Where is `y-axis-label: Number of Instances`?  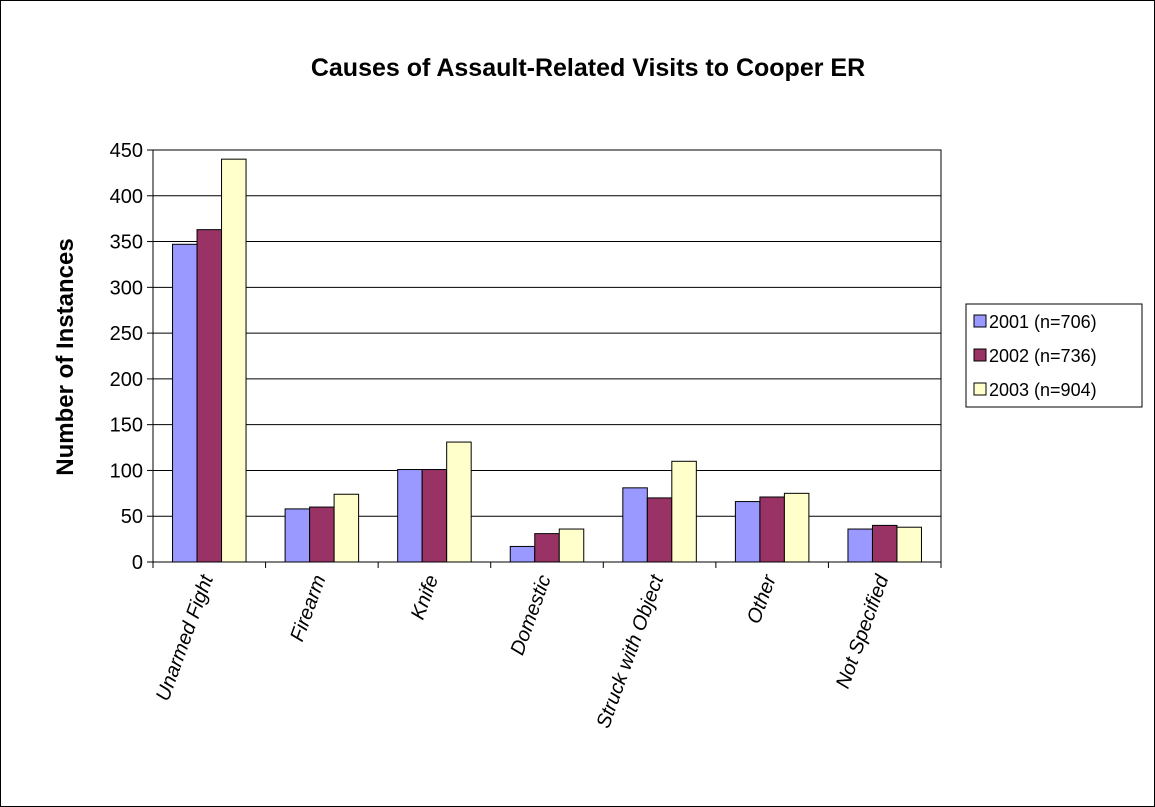
y-axis-label: Number of Instances is located at coordinates (65, 356).